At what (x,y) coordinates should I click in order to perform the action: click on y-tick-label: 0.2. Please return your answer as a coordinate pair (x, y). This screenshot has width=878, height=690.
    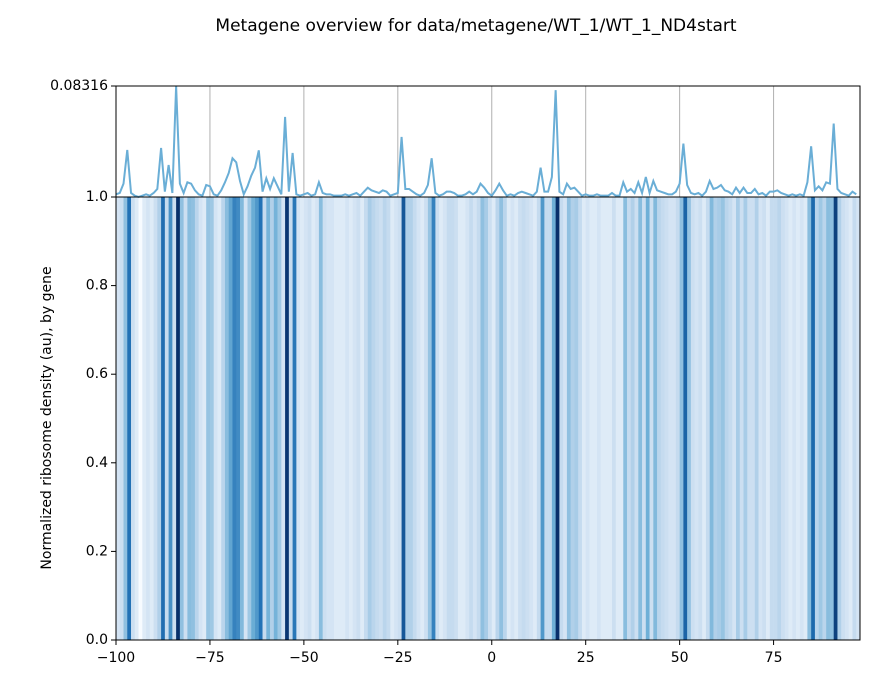
    Looking at the image, I should click on (97, 551).